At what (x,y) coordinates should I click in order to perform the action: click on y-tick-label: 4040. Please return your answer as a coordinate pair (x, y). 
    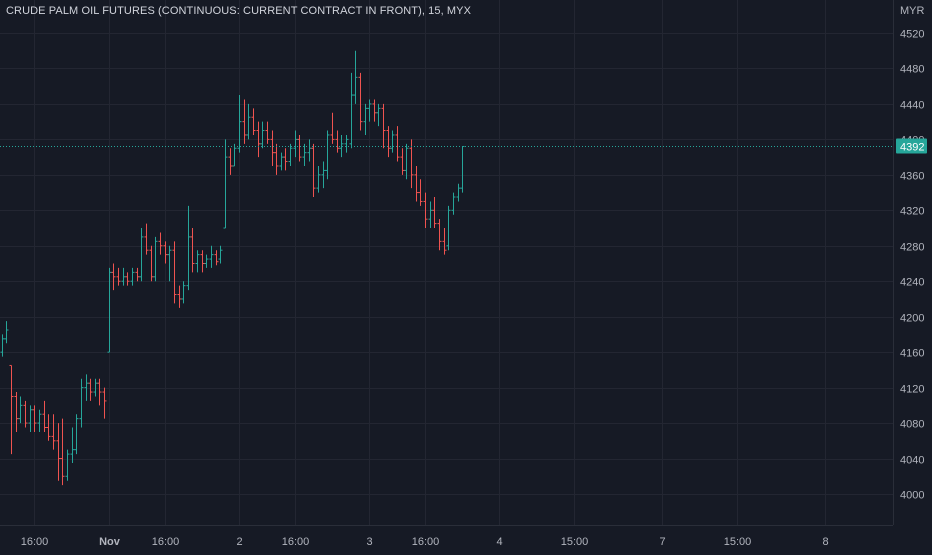
    Looking at the image, I should click on (912, 461).